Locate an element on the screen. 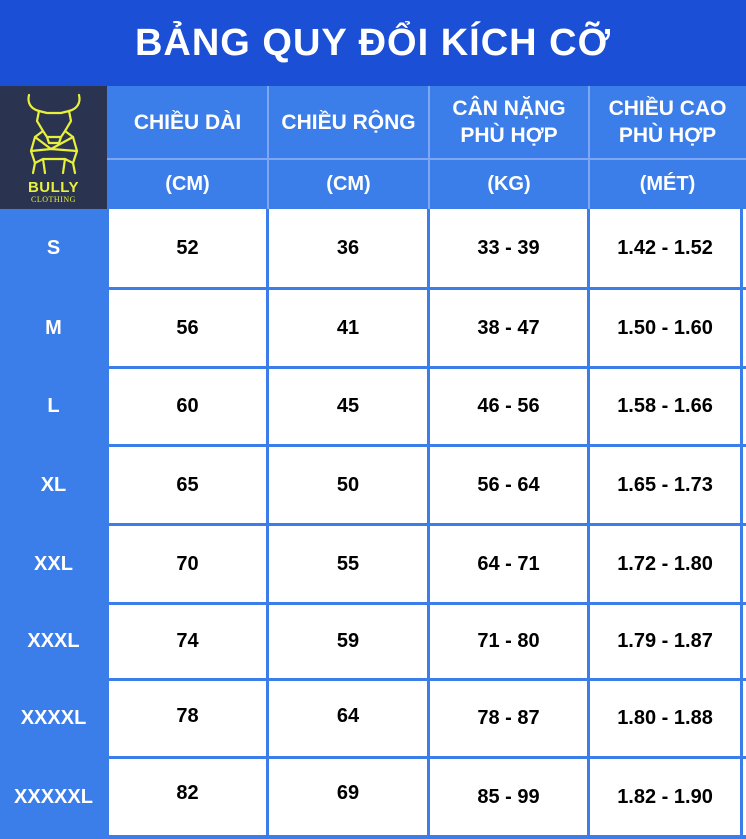 This screenshot has width=746, height=839. cell-weight: 71 - 80 is located at coordinates (508, 641).